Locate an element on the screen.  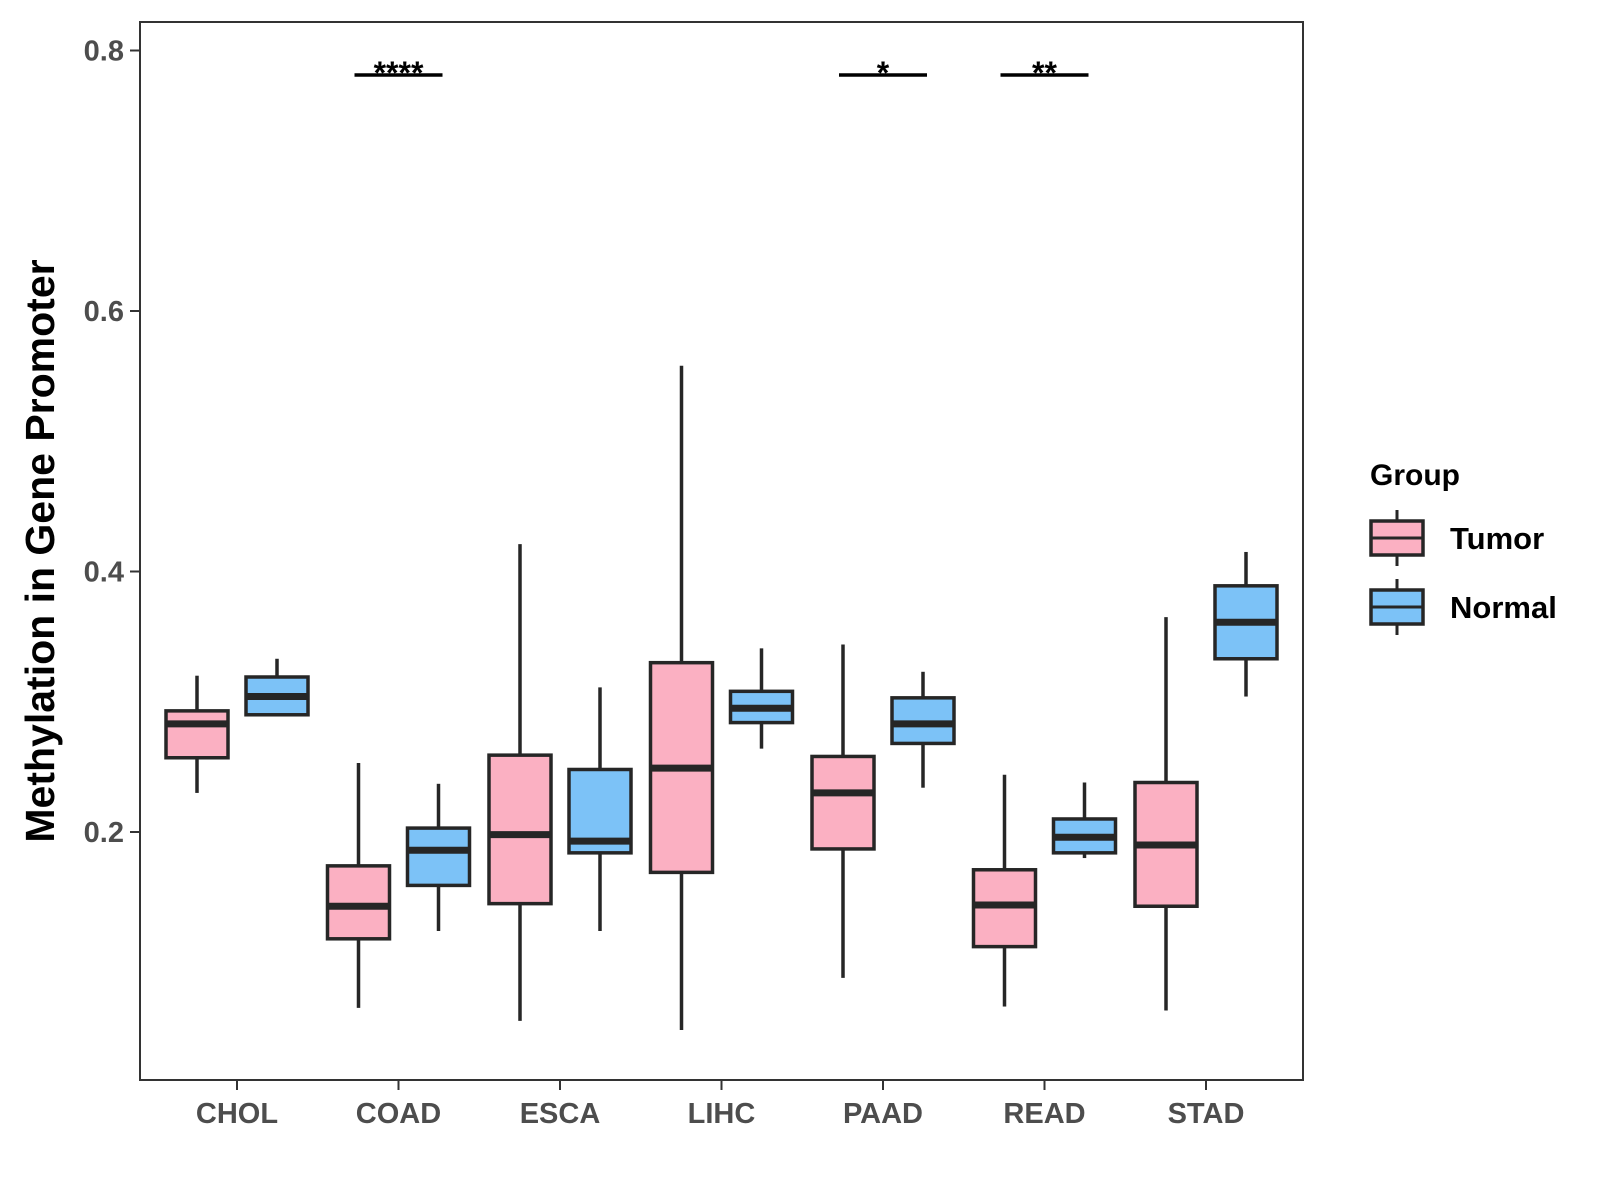
legend-key-normal is located at coordinates (1397, 607).